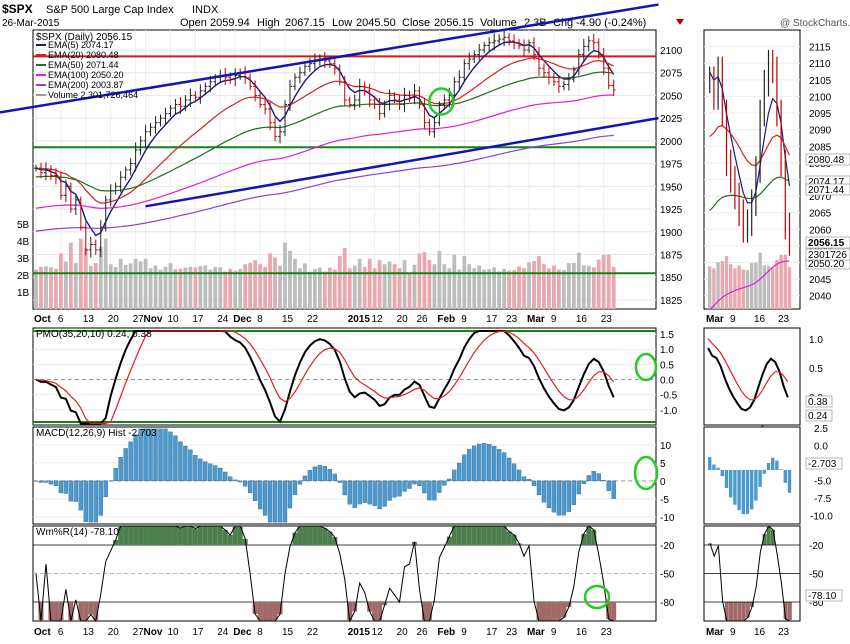  What do you see at coordinates (61, 319) in the screenshot?
I see `x-axis-label: 6` at bounding box center [61, 319].